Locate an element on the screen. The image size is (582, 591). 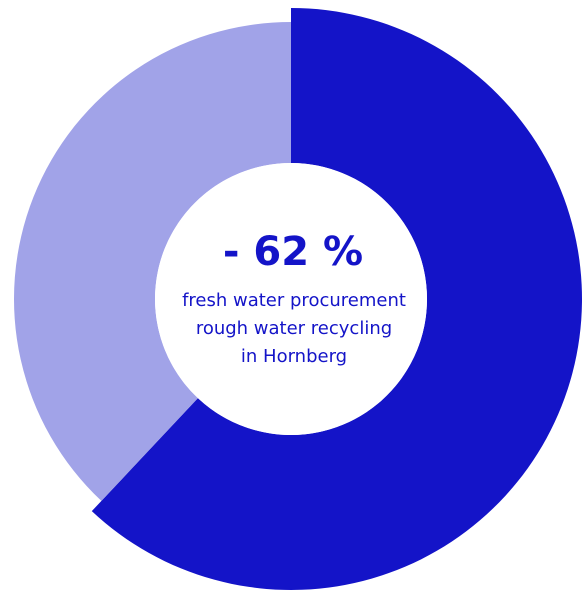
center-line: rough water recycling is located at coordinates (294, 328).